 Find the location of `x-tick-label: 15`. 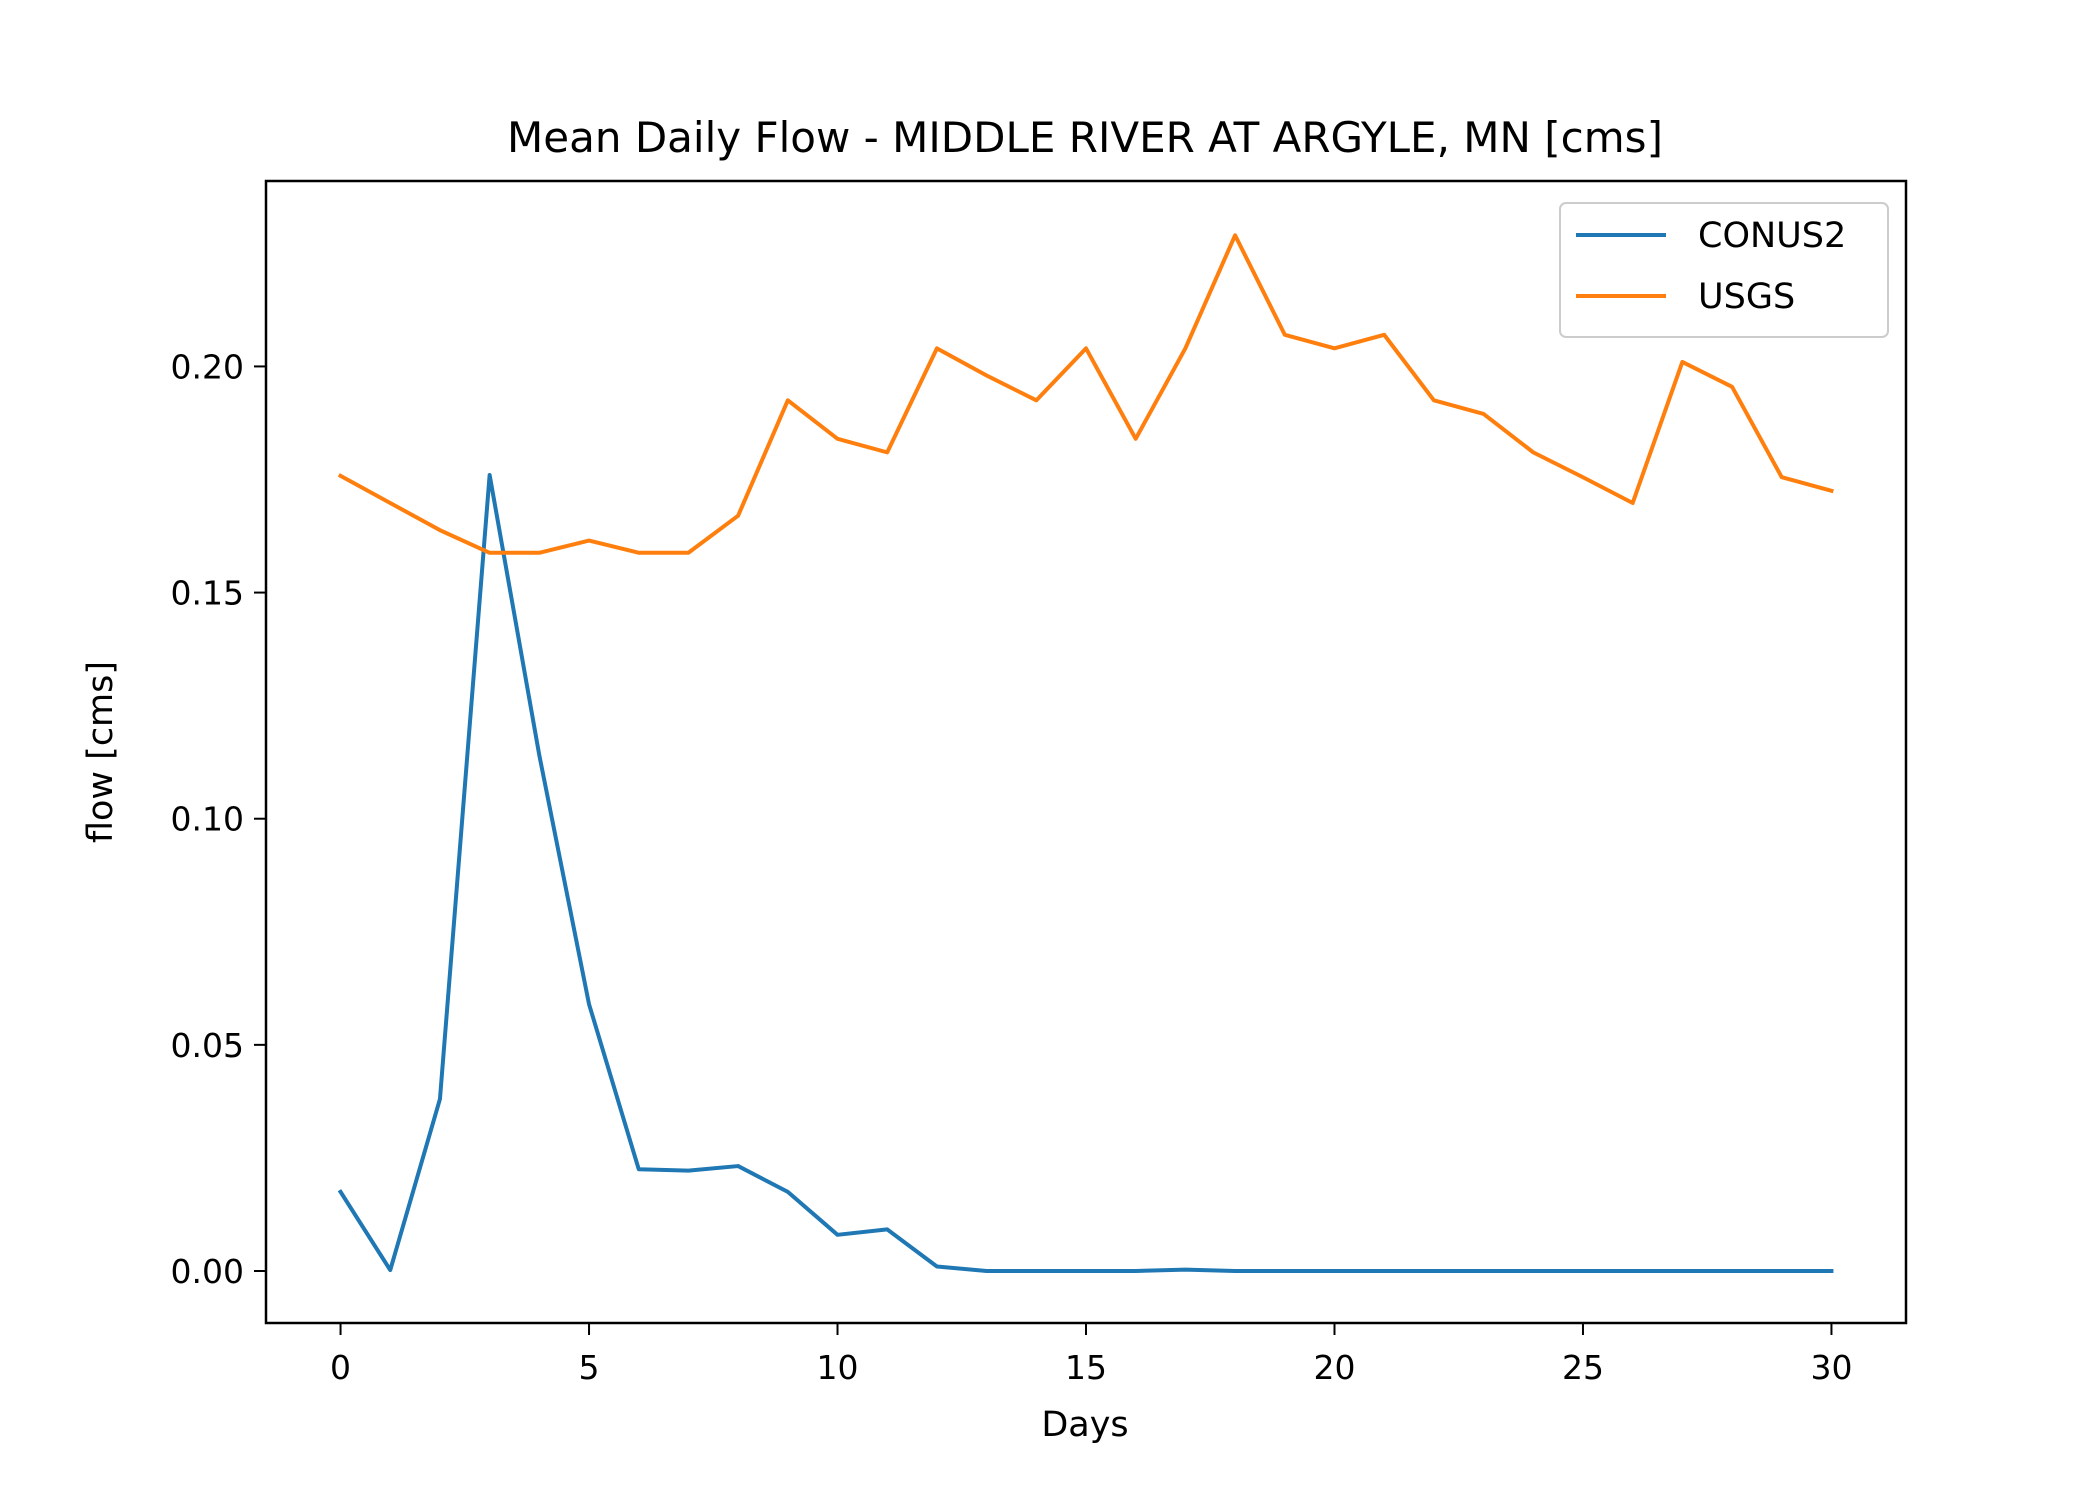

x-tick-label: 15 is located at coordinates (1086, 1367).